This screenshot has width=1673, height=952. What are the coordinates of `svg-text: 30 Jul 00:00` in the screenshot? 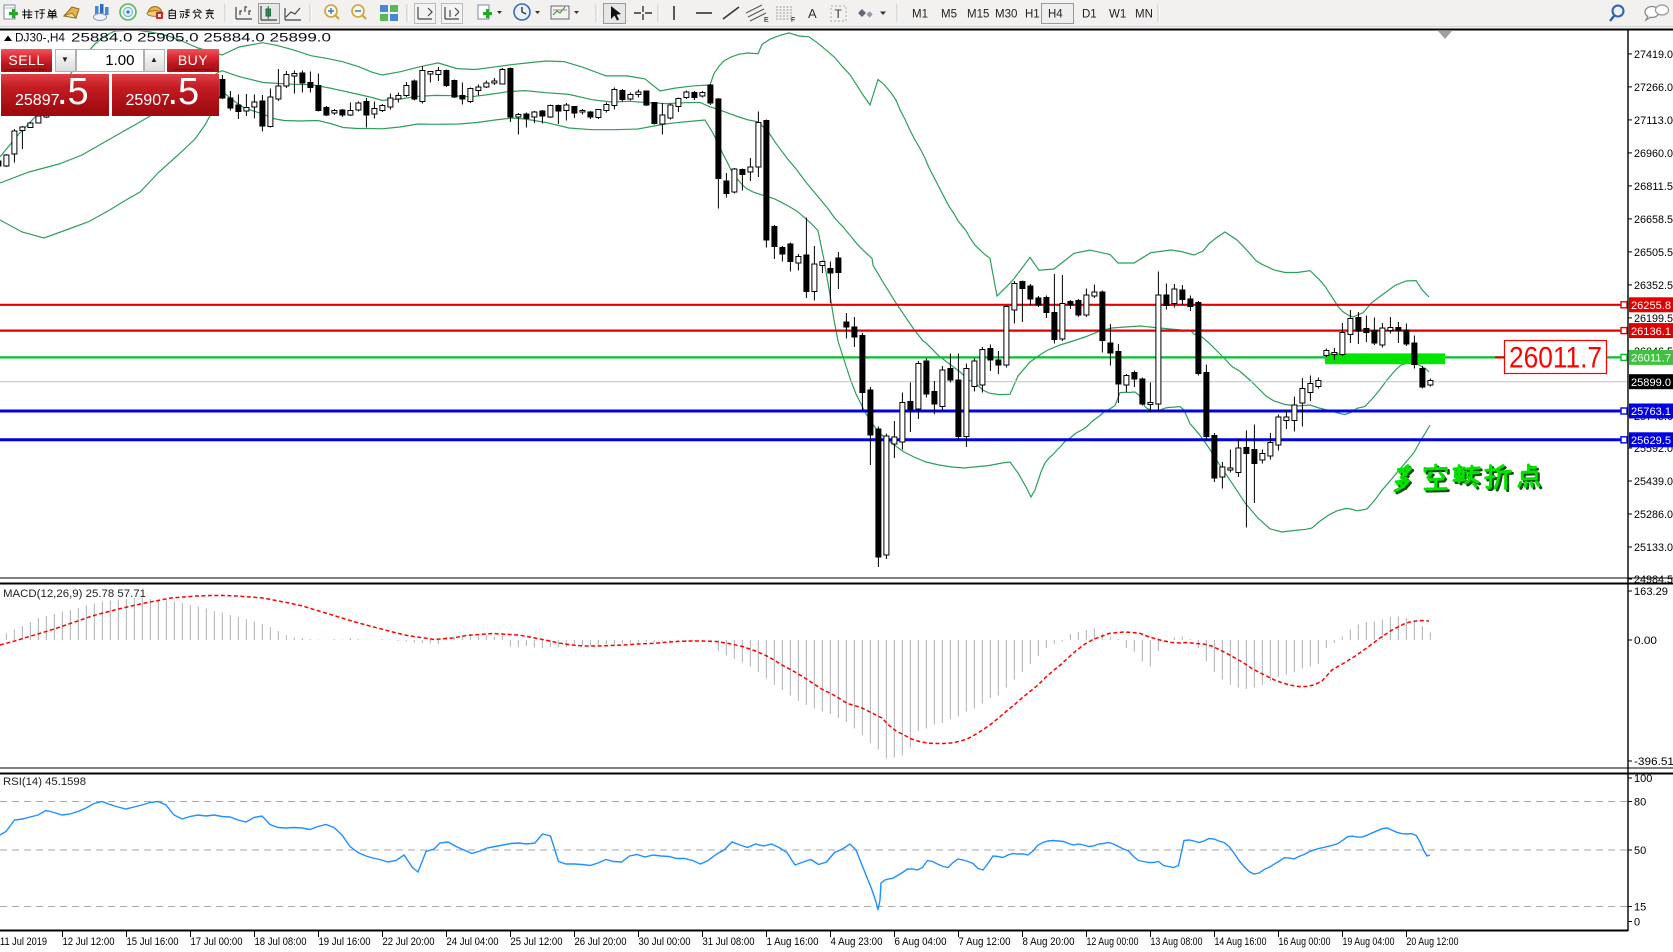 It's located at (665, 942).